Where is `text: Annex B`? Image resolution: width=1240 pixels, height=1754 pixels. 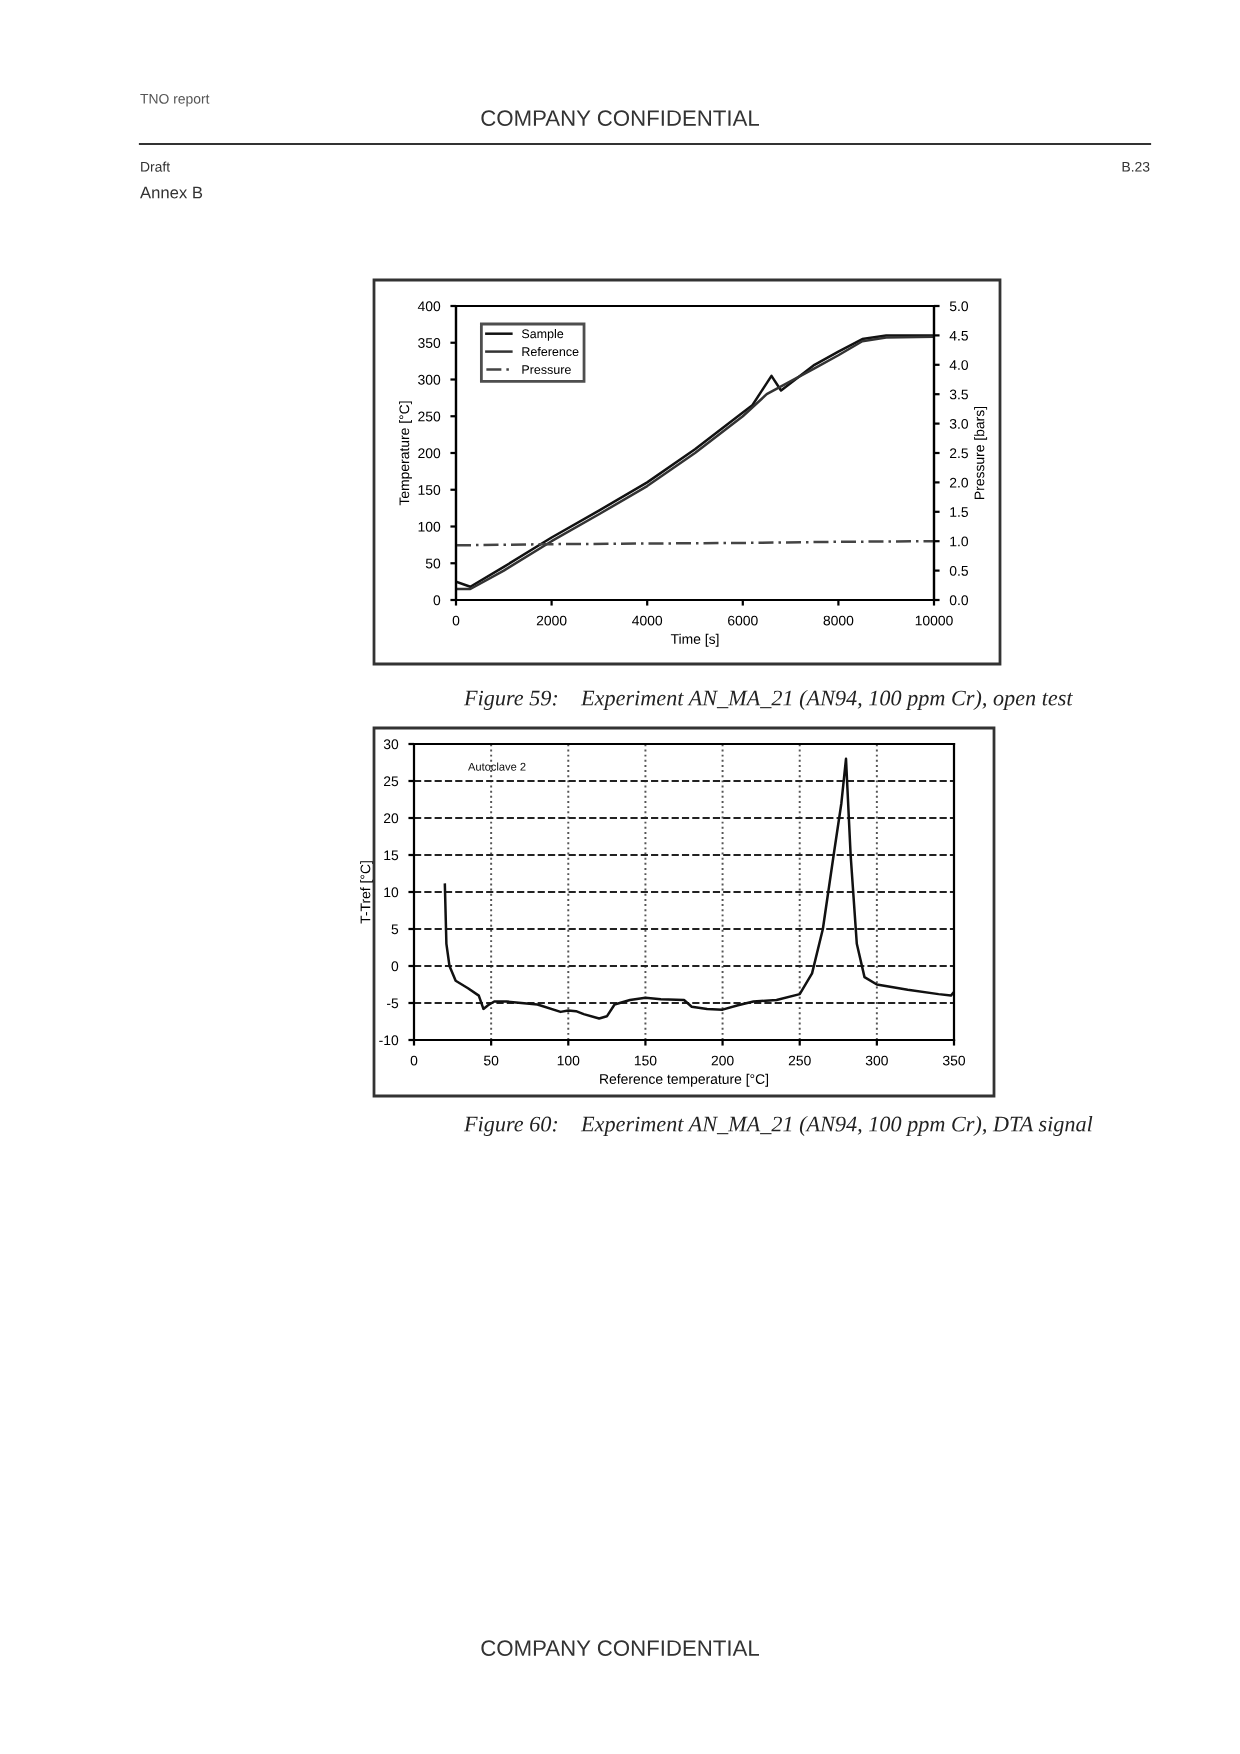
text: Annex B is located at coordinates (171, 192).